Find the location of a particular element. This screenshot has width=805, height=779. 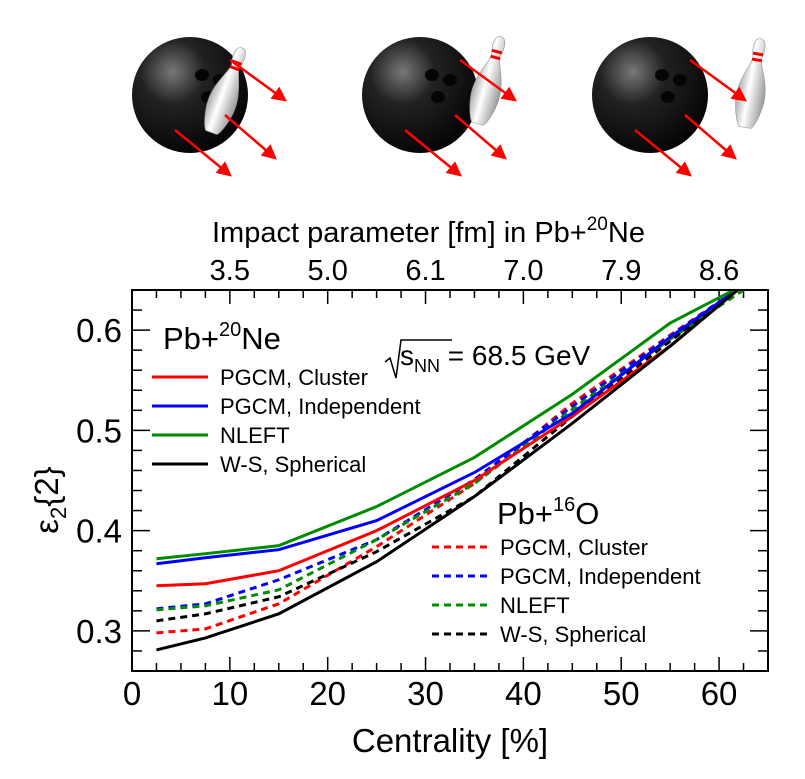

y-tick-label: 0.4 is located at coordinates (99, 531).